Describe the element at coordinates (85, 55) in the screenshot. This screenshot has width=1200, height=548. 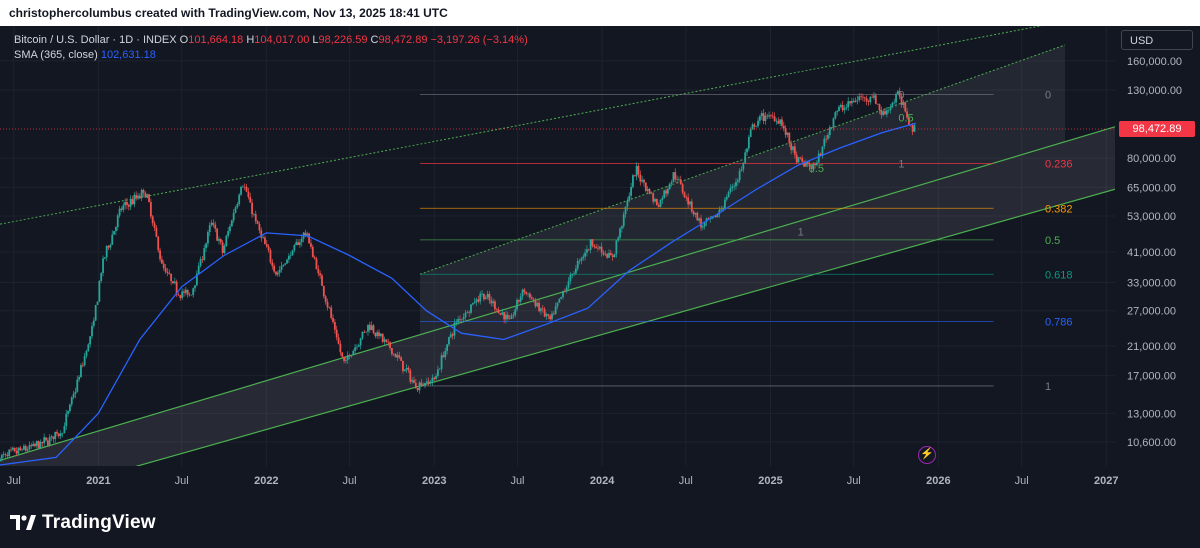
I see `indicator-legend: SMA (365, close) 102,631.18` at that location.